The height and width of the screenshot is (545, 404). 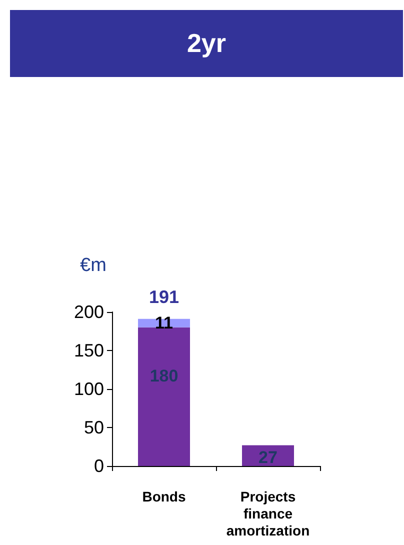 I want to click on data-label: 180, so click(x=164, y=376).